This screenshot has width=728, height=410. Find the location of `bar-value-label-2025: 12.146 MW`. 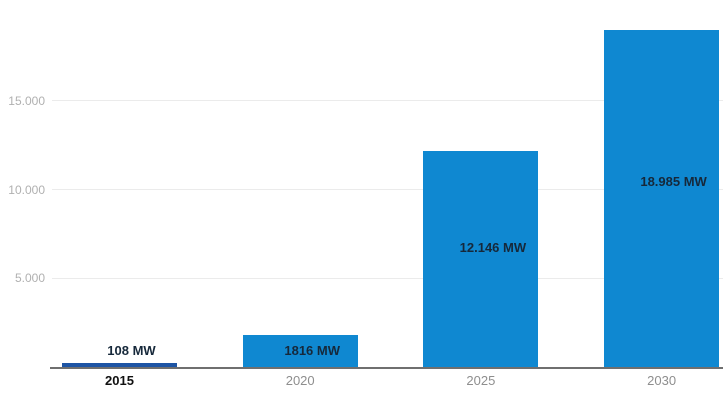

bar-value-label-2025: 12.146 MW is located at coordinates (493, 248).